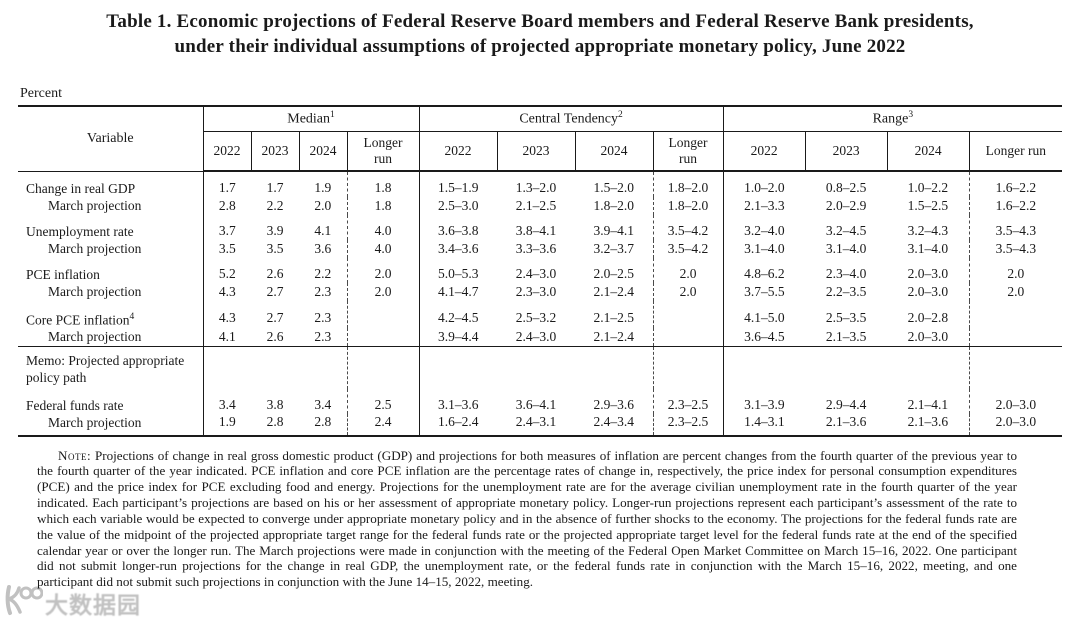 Image resolution: width=1080 pixels, height=620 pixels. Describe the element at coordinates (323, 230) in the screenshot. I see `value-cell: 4.1` at that location.